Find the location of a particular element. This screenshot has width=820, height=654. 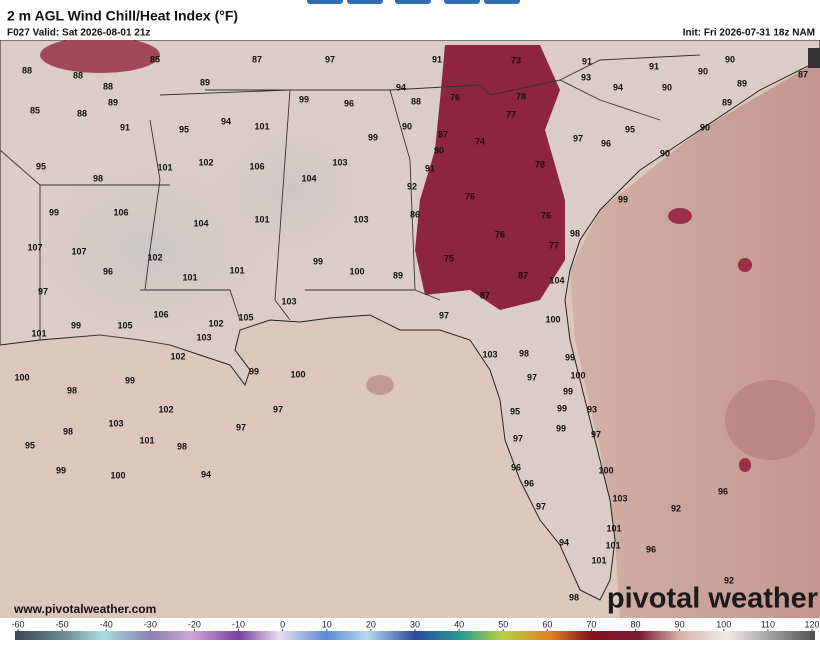

station-value: 74 is located at coordinates (480, 141).